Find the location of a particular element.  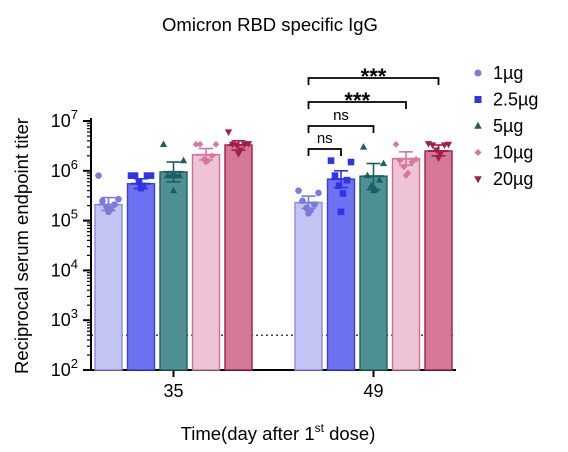

y-tick-exp: 2 is located at coordinates (74, 363).